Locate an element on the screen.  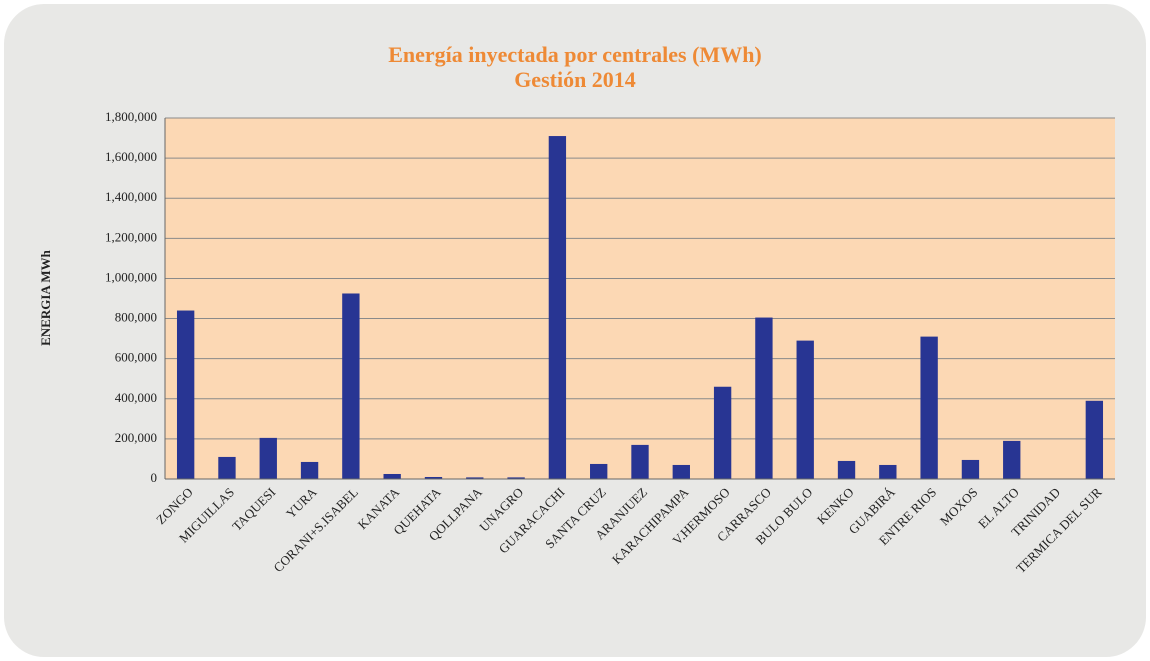
y-tick-label: 1,800,000 is located at coordinates (131, 116).